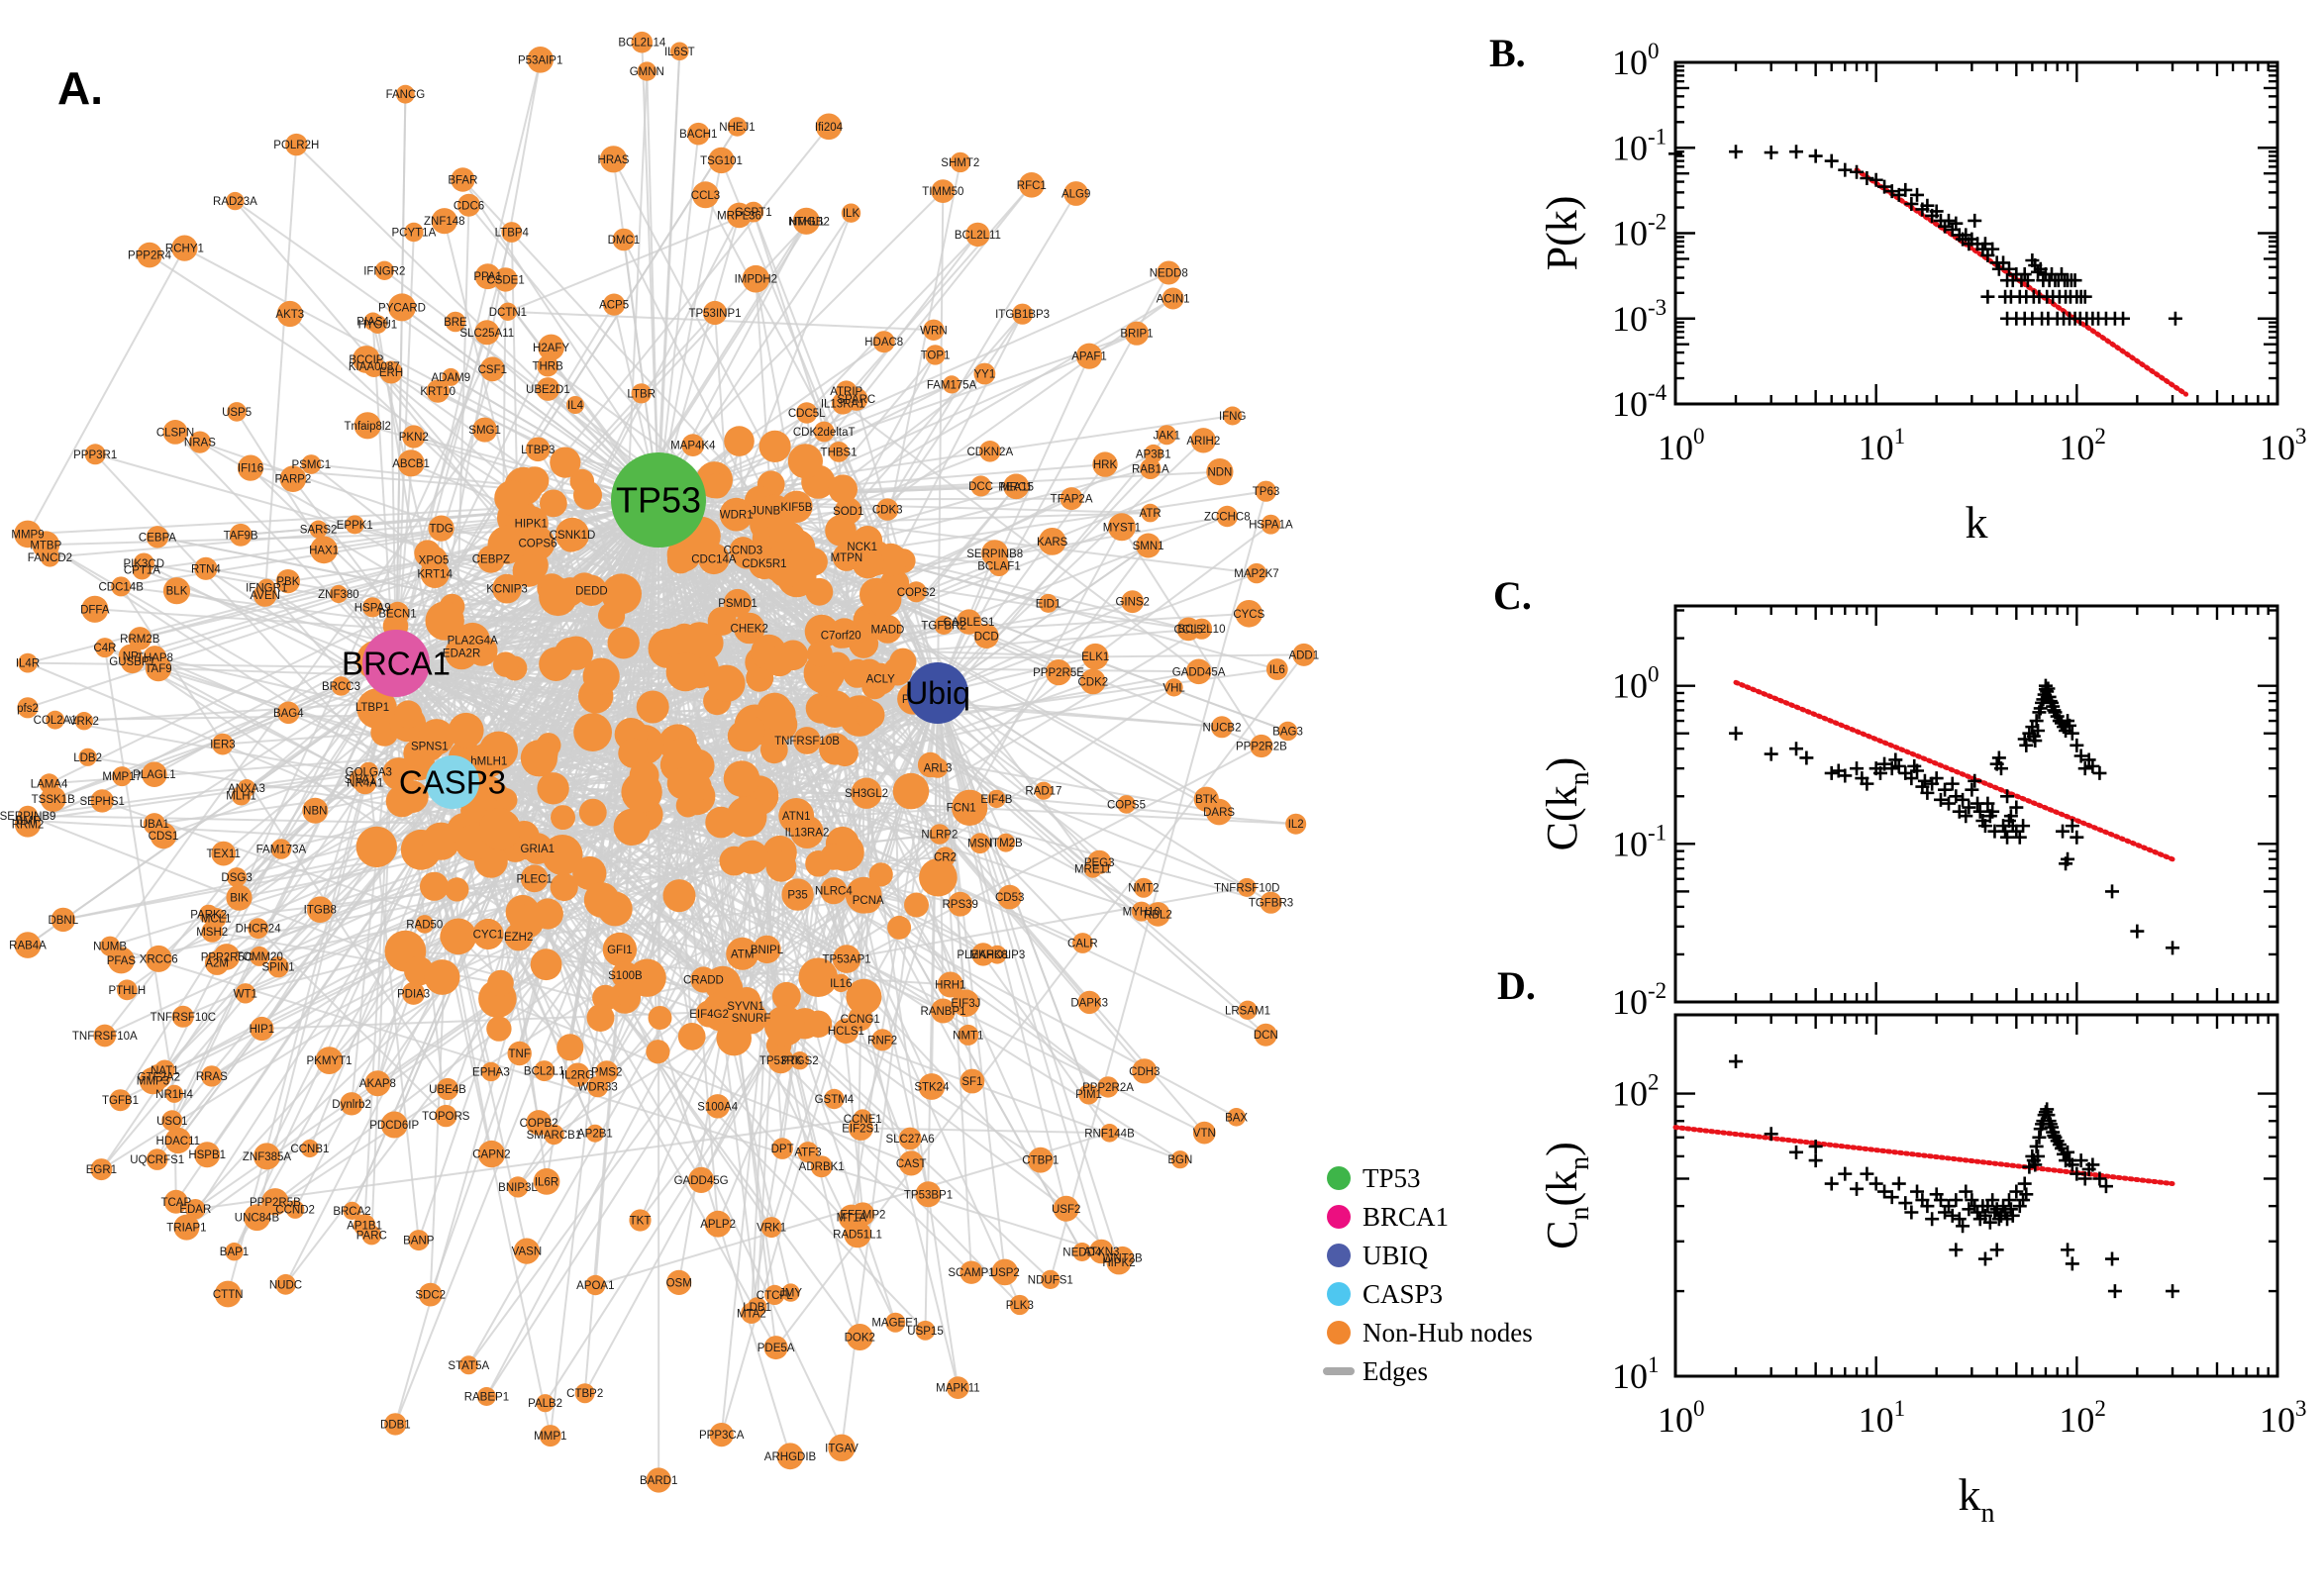  What do you see at coordinates (1158, 915) in the screenshot?
I see `gene-label: RBL2` at bounding box center [1158, 915].